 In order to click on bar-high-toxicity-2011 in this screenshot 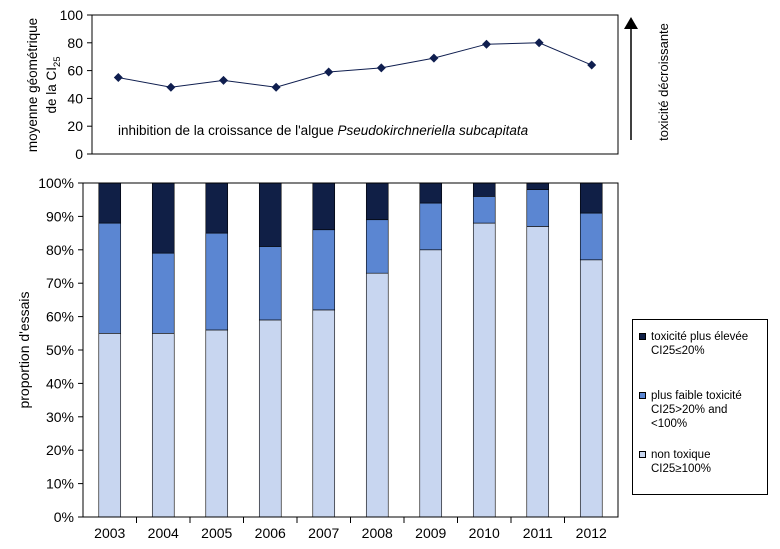, I will do `click(538, 186)`.